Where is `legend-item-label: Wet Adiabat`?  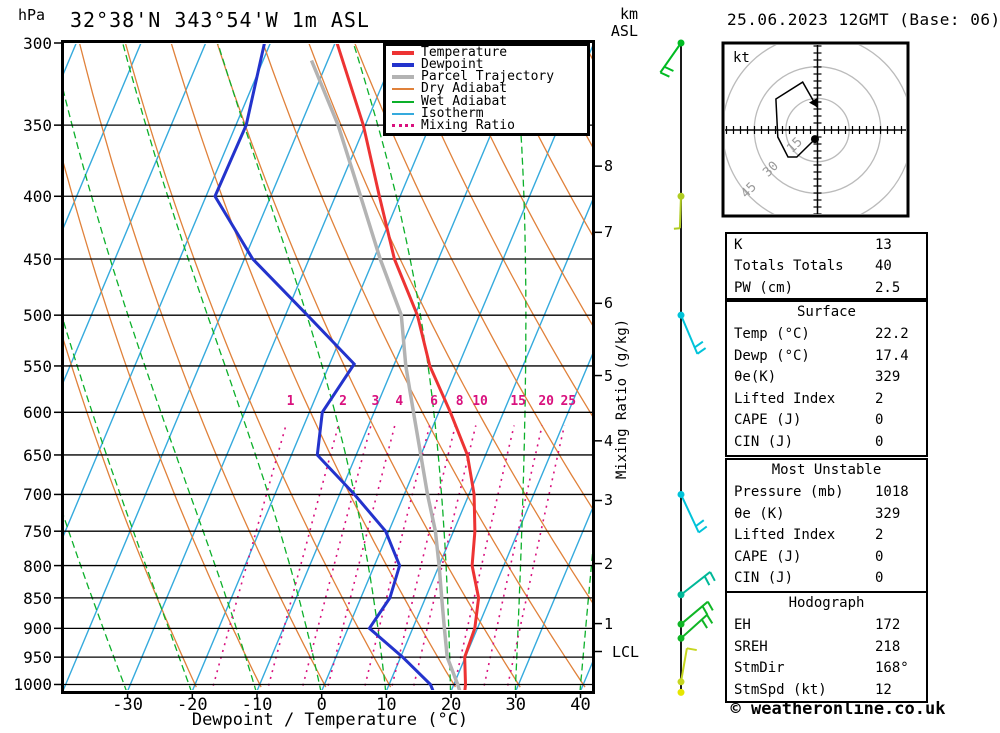
legend-item-label: Wet Adiabat is located at coordinates (464, 101).